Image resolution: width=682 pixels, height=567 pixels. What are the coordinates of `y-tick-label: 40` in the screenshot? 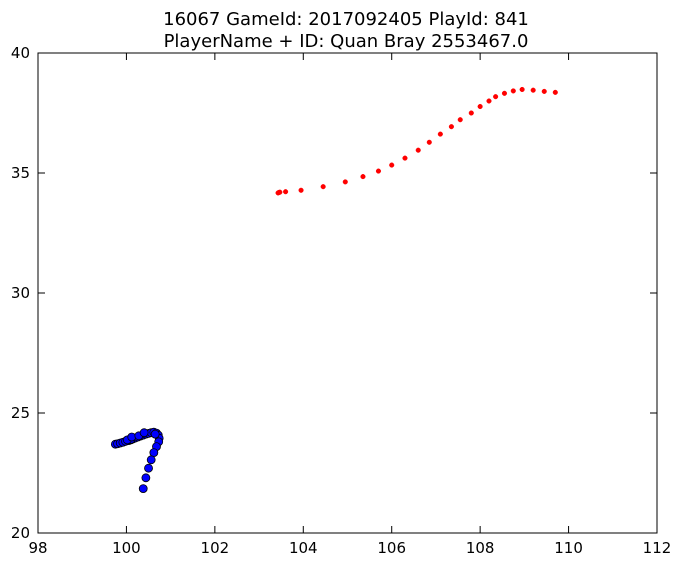 It's located at (20, 53).